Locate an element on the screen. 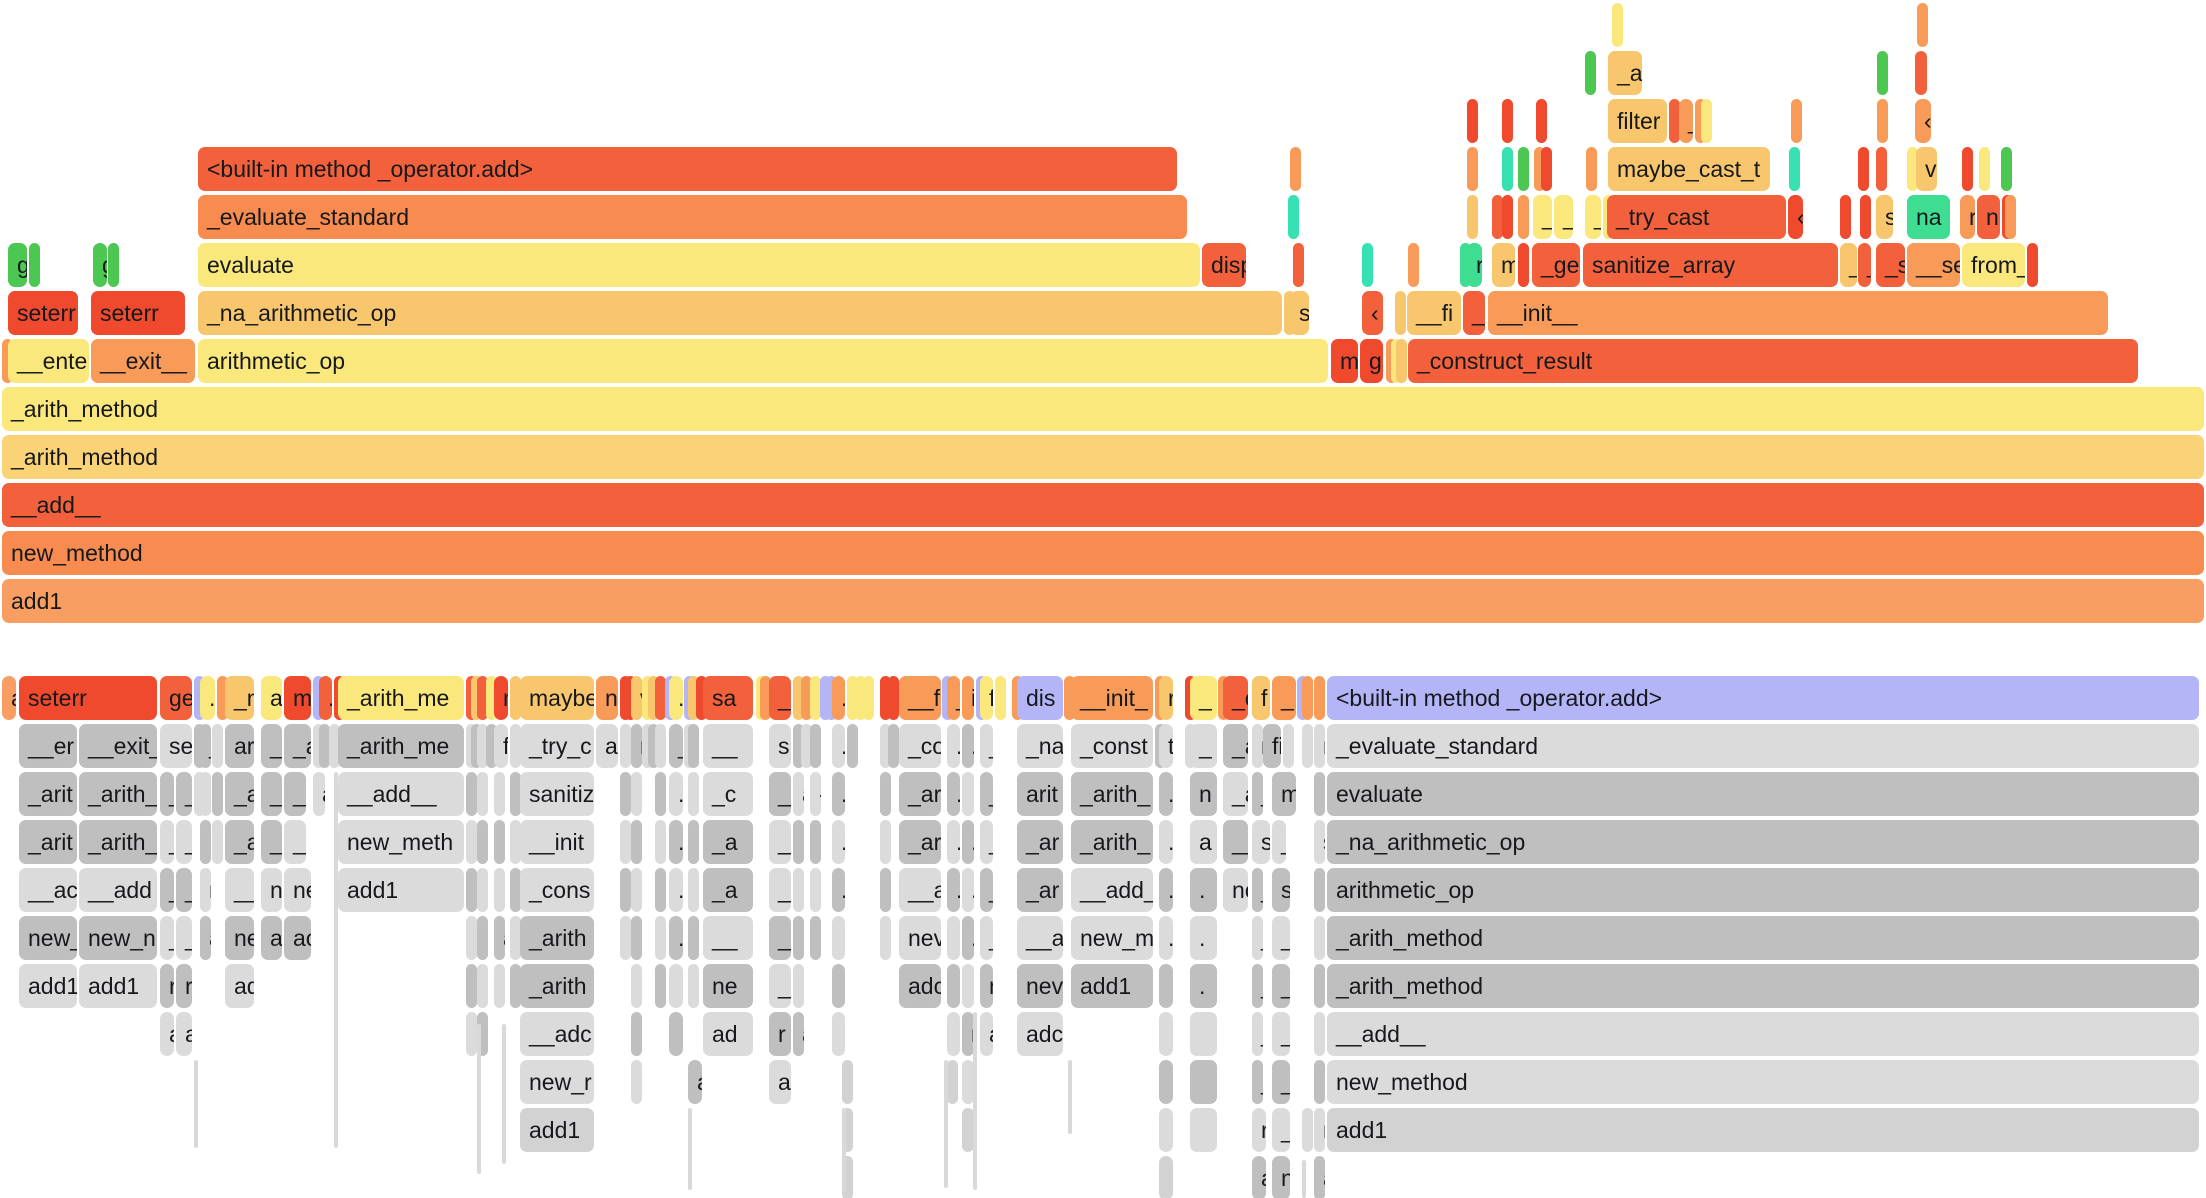 This screenshot has width=2206, height=1198. frame: nev is located at coordinates (1040, 986).